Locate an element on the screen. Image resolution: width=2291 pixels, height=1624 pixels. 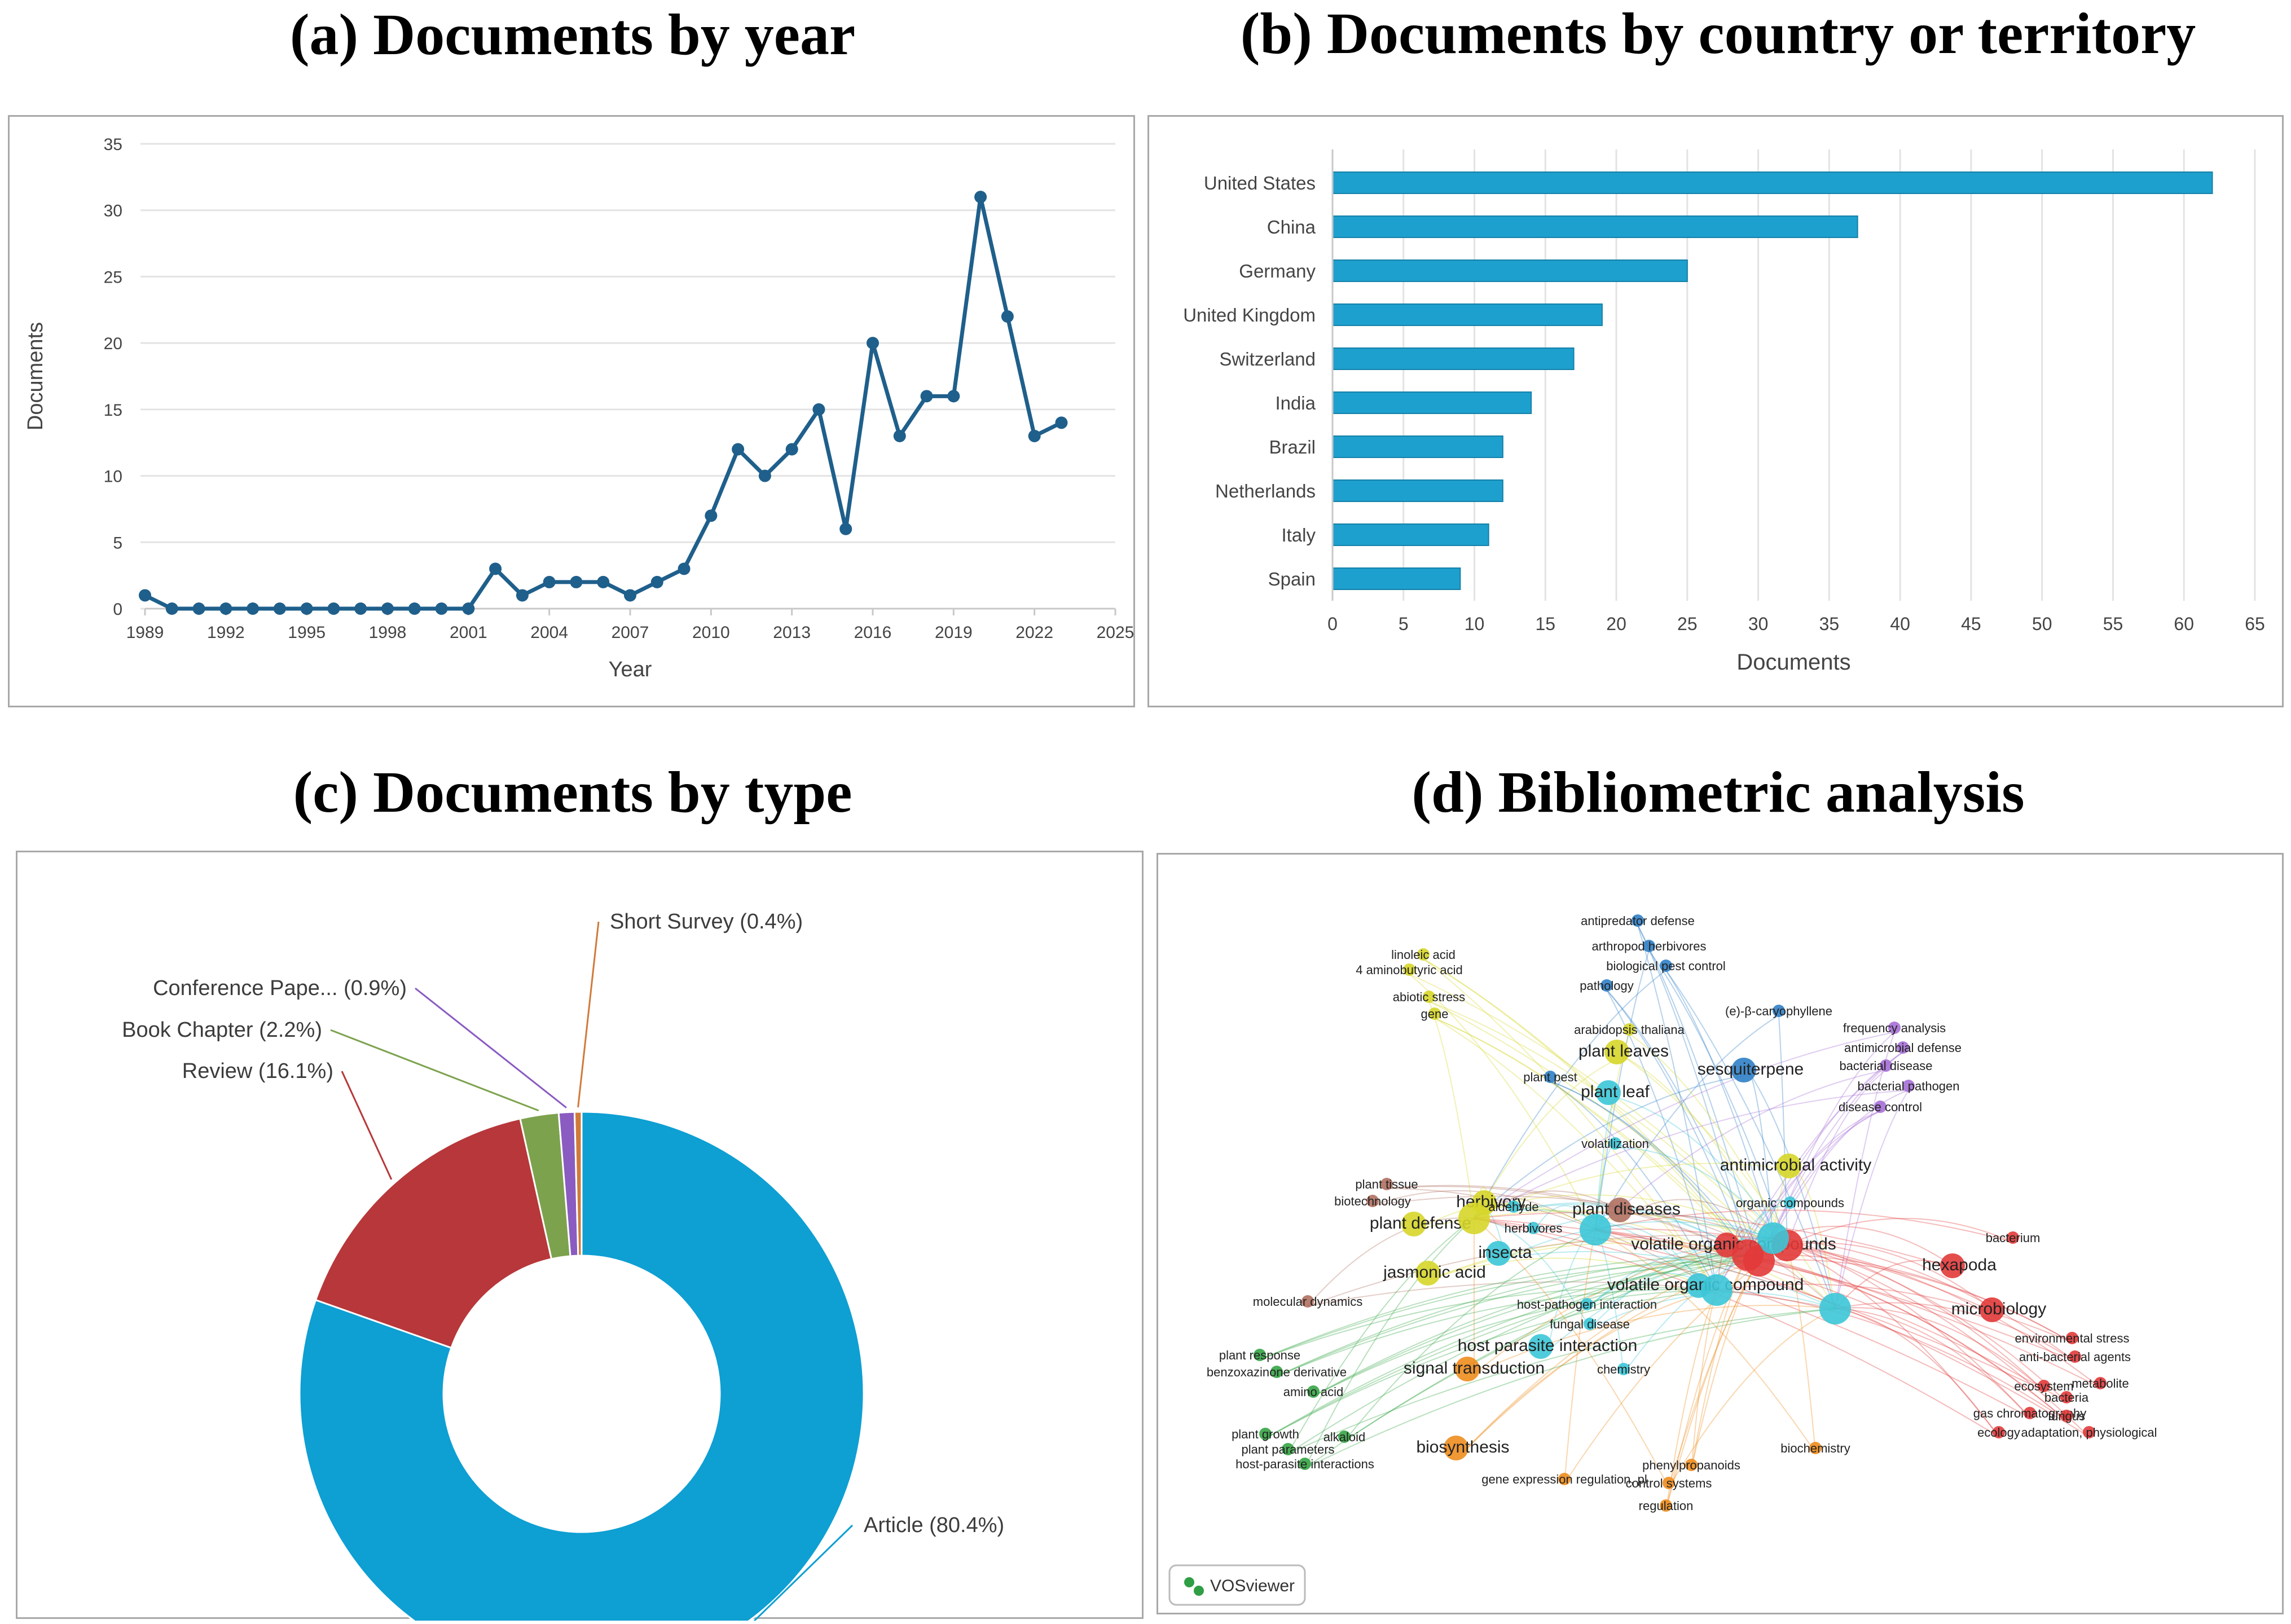
y-tick-label: 35 is located at coordinates (113, 145).